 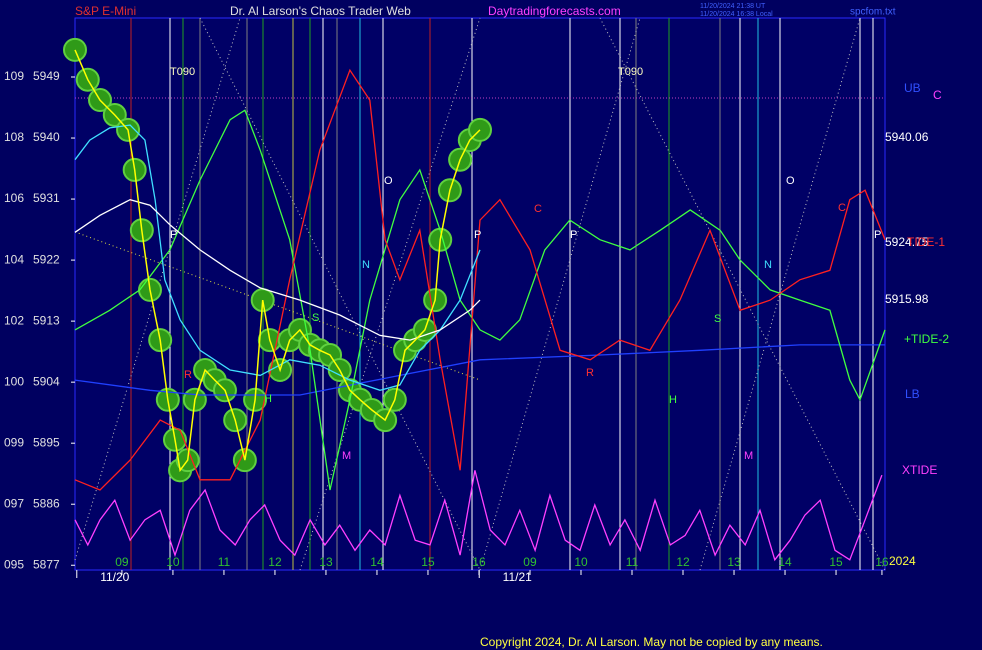 What do you see at coordinates (105, 11) in the screenshot?
I see `chart-title: S&P E-Mini` at bounding box center [105, 11].